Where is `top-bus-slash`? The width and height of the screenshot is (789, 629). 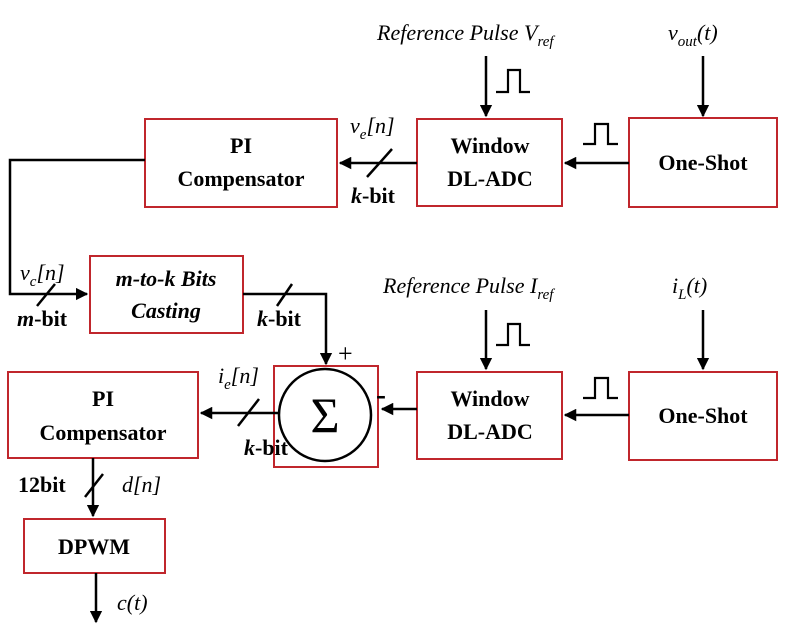
top-bus-slash is located at coordinates (379, 163).